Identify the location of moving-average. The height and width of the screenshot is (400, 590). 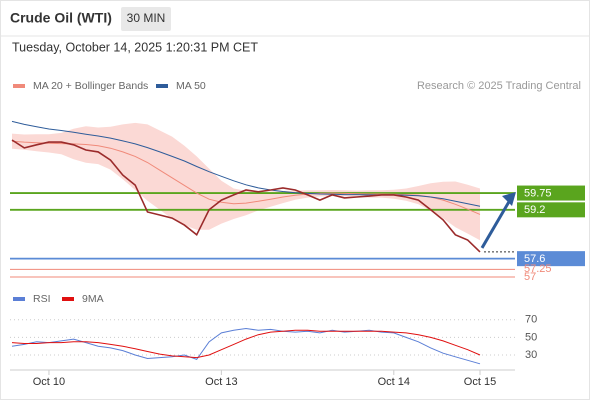
(246, 177).